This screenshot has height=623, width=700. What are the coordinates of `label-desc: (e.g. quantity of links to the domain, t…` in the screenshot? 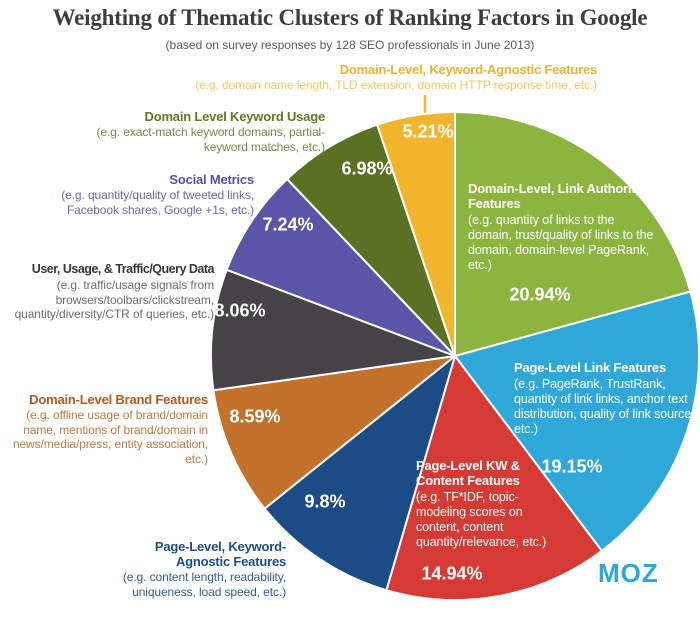 It's located at (561, 242).